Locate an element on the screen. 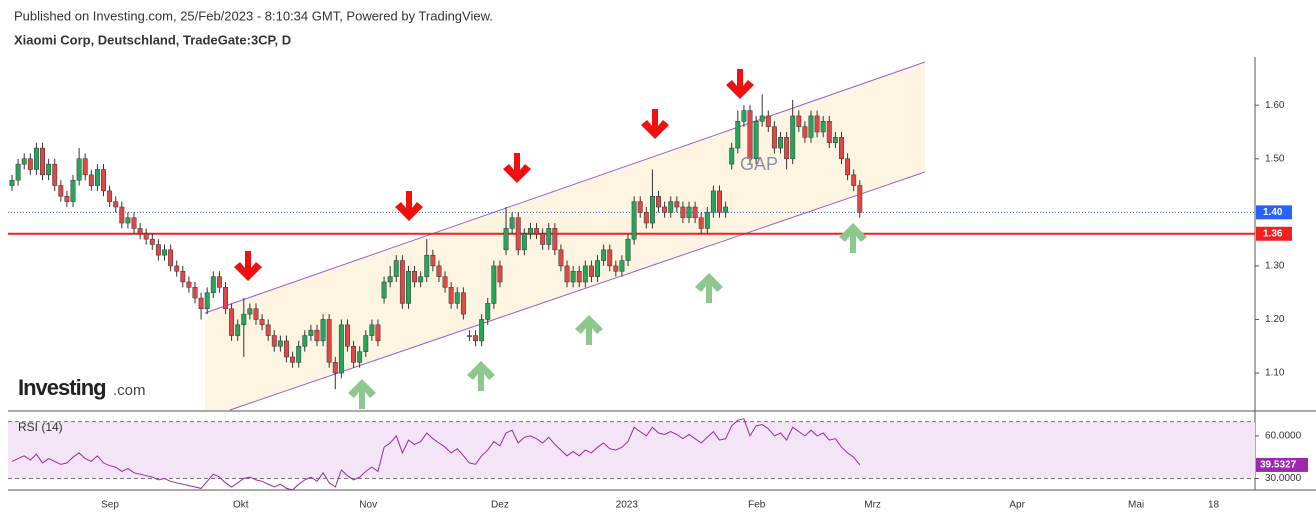 The height and width of the screenshot is (516, 1316). down-arrow is located at coordinates (740, 84).